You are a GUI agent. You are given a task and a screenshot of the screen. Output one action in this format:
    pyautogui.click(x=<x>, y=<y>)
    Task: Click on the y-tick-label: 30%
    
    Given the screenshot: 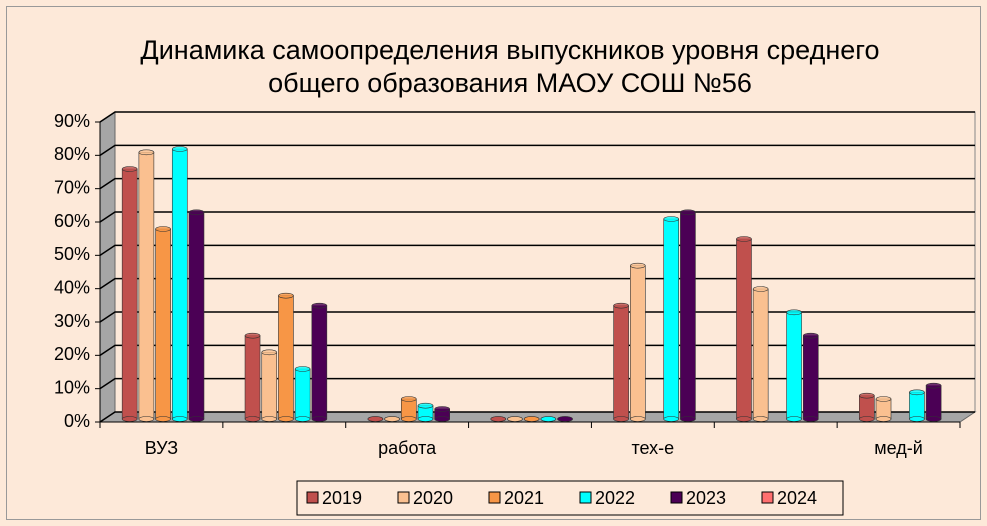 What is the action you would take?
    pyautogui.click(x=72, y=321)
    